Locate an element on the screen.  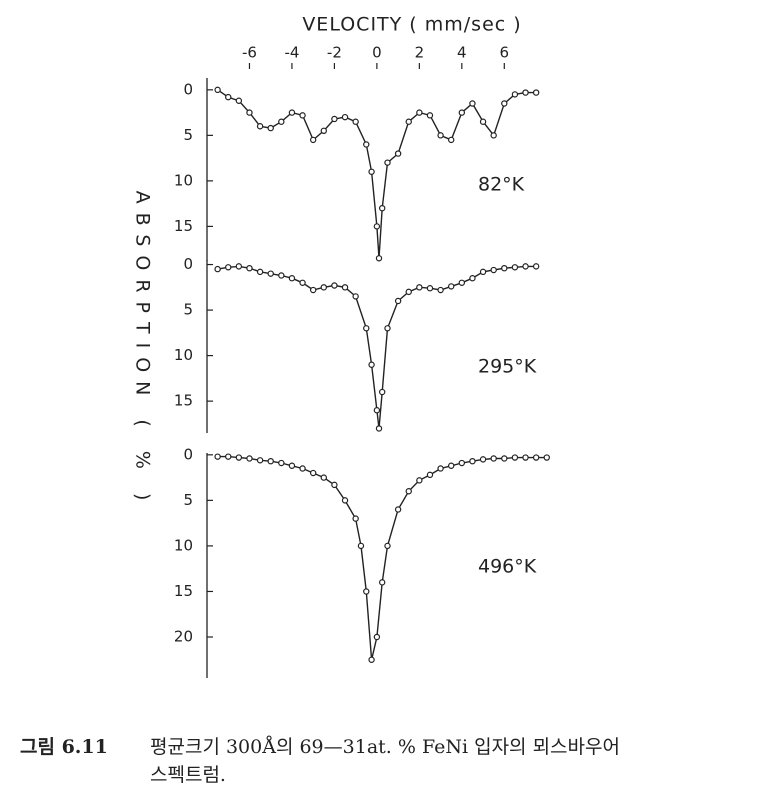
y-tick-label: 20 is located at coordinates (183, 637).